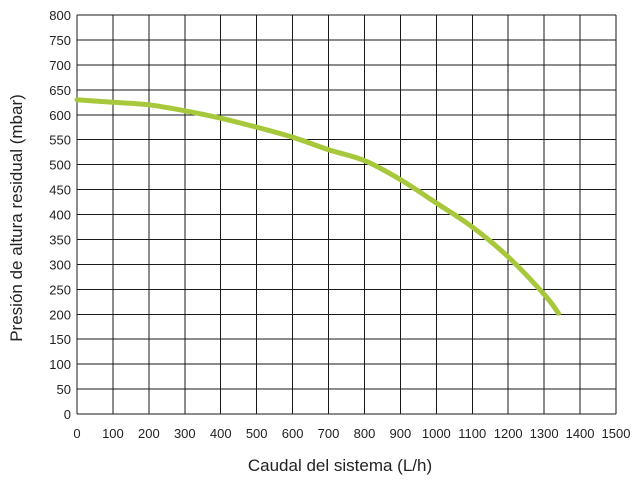 This screenshot has height=480, width=635. What do you see at coordinates (60, 15) in the screenshot?
I see `y-tick-label: 800` at bounding box center [60, 15].